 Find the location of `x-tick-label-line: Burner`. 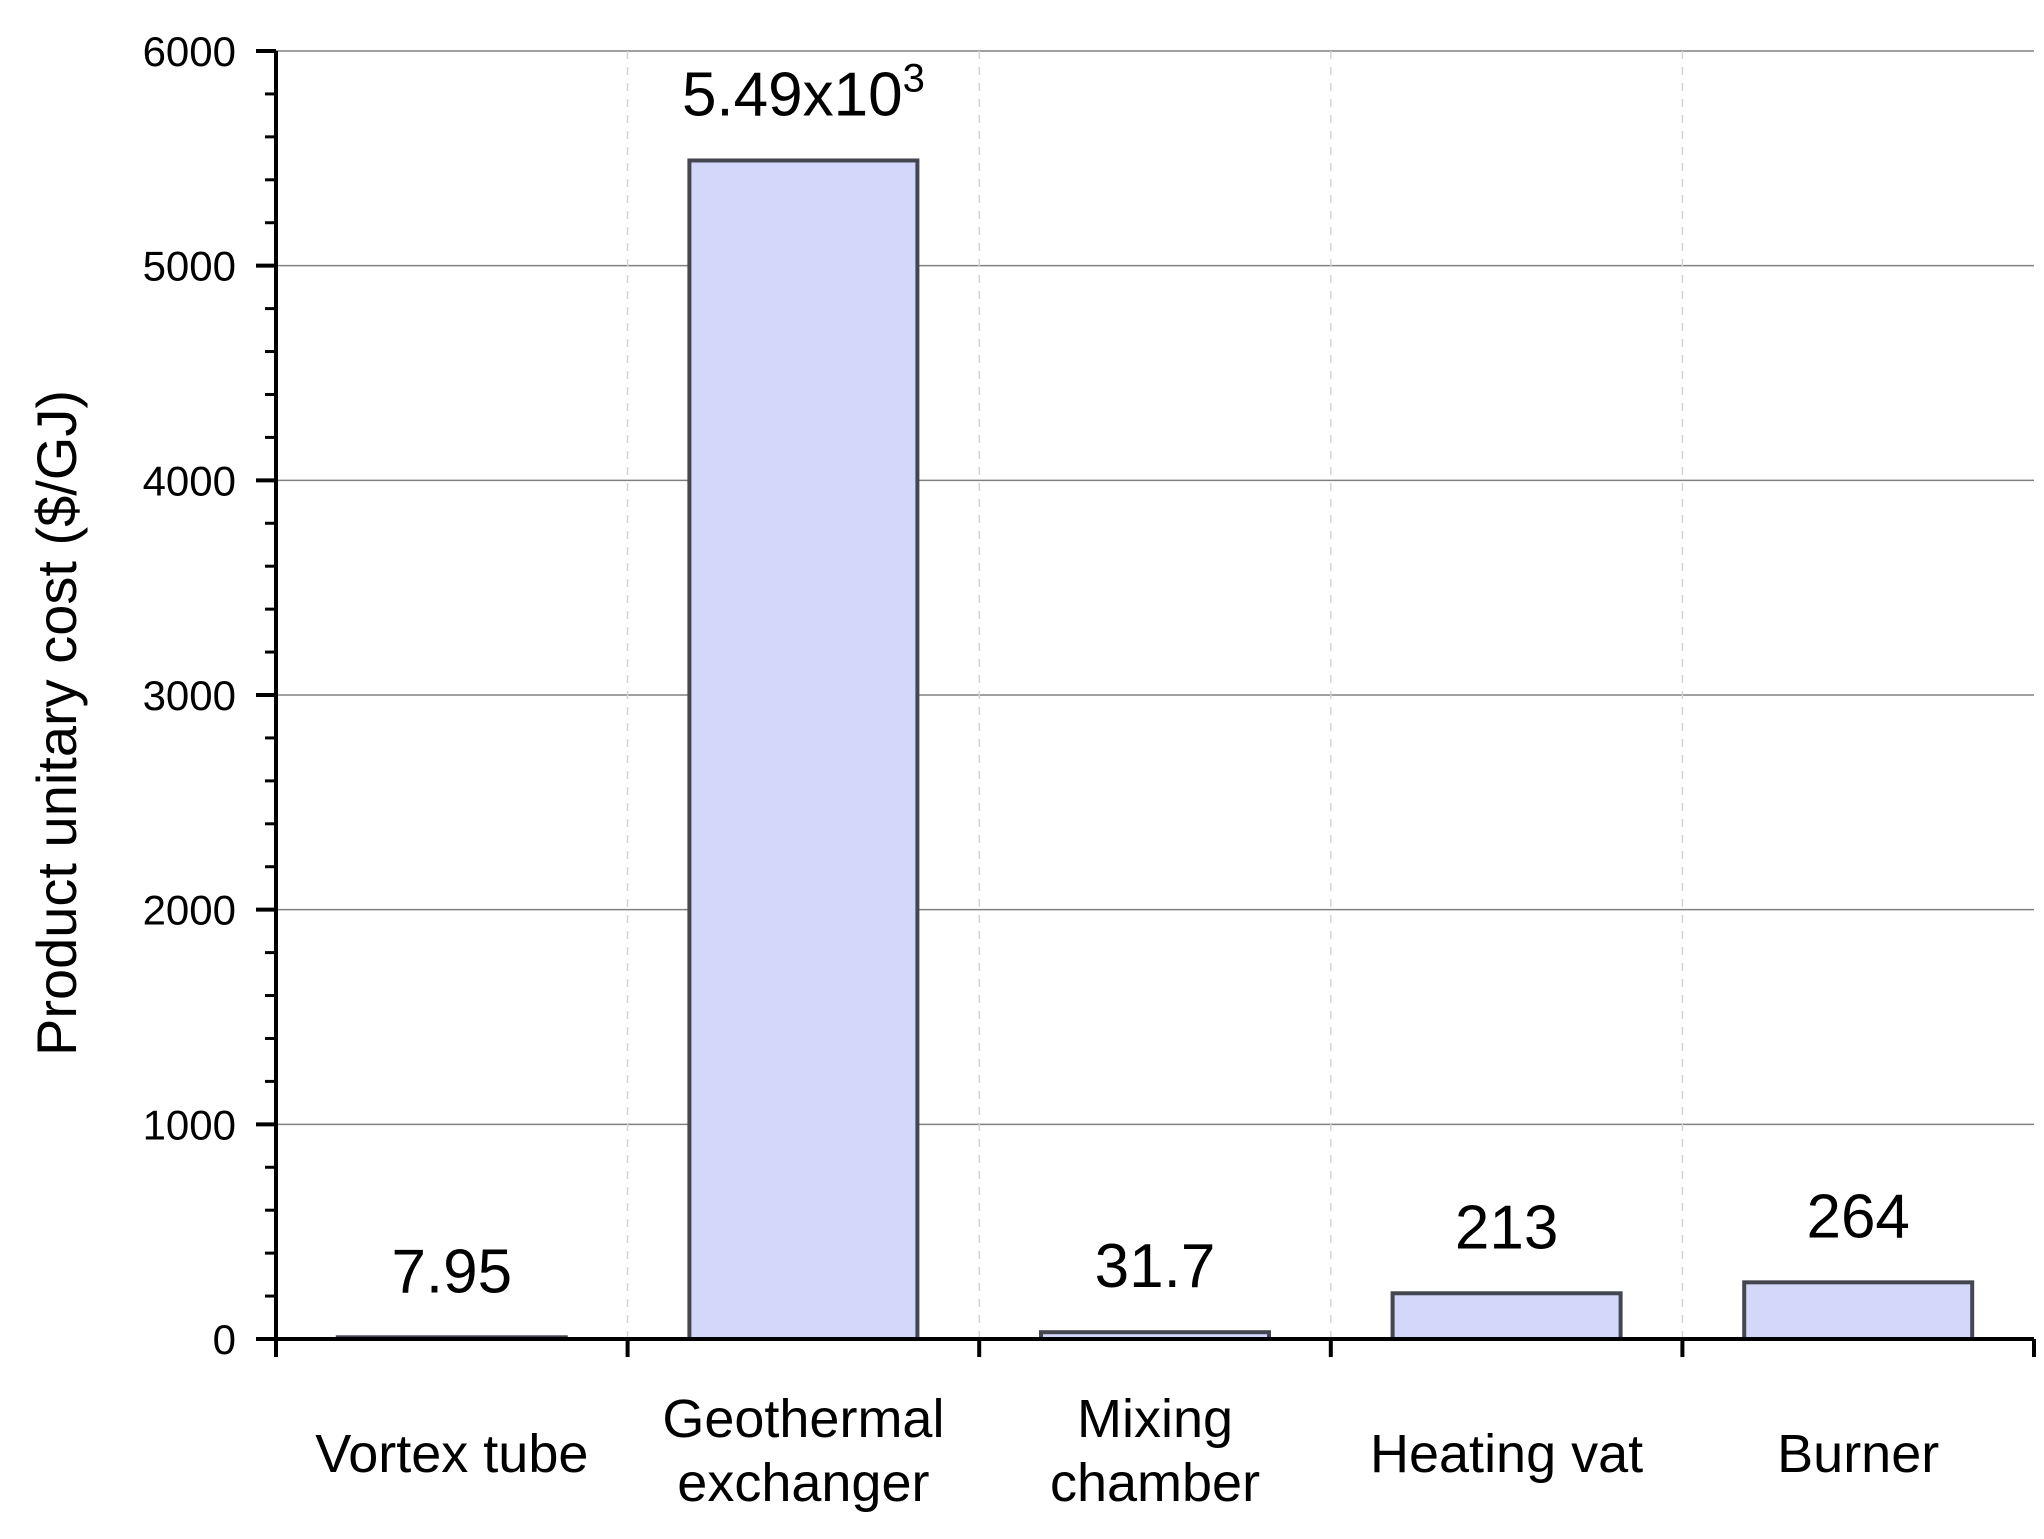

x-tick-label-line: Burner is located at coordinates (1858, 1454).